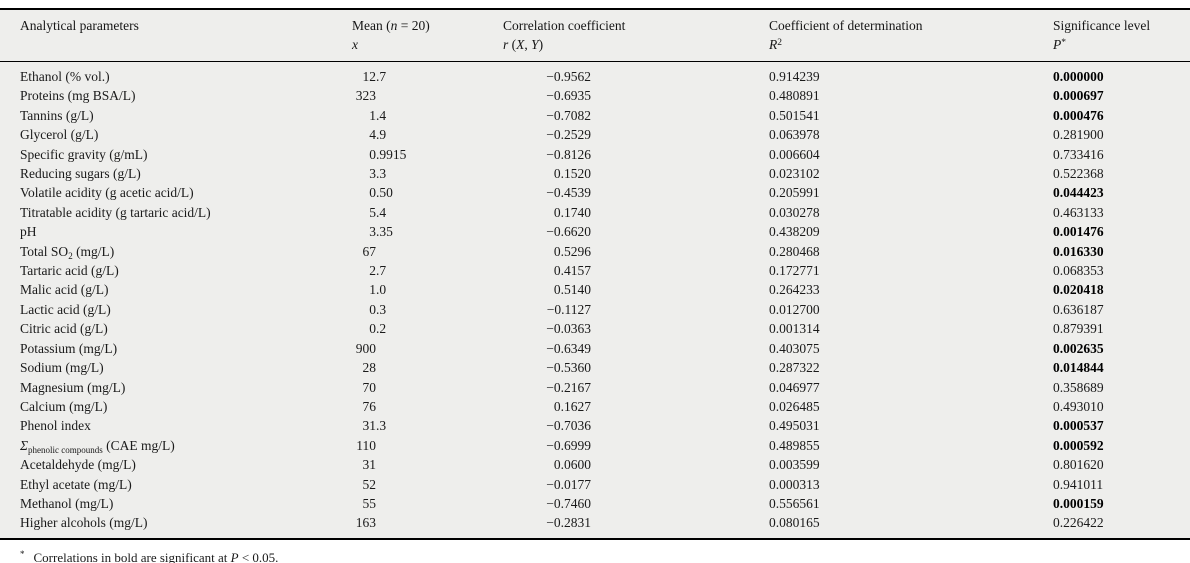  I want to click on header-line1: Mean (n = 20), so click(427, 25).